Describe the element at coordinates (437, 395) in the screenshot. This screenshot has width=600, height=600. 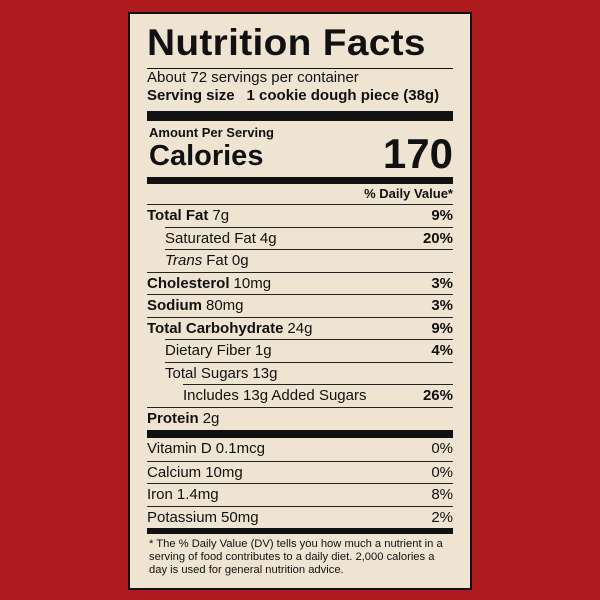
I see `daily-value: 26%` at that location.